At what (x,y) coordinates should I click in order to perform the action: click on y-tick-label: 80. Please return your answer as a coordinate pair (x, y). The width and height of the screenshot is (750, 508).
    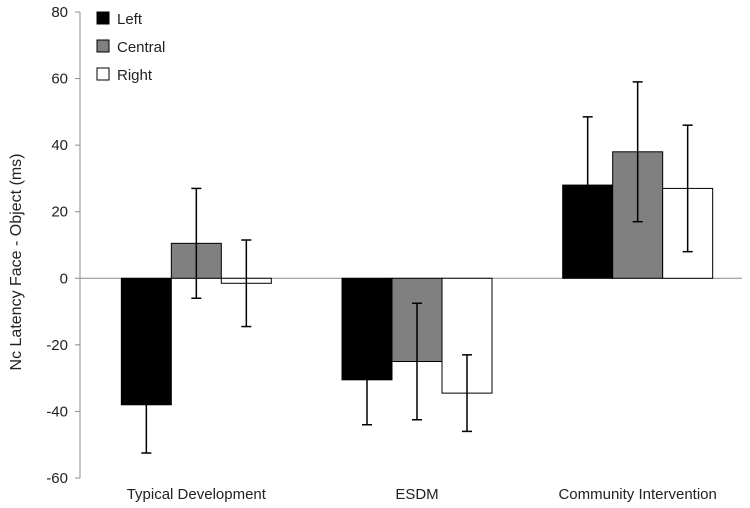
    Looking at the image, I should click on (59, 12).